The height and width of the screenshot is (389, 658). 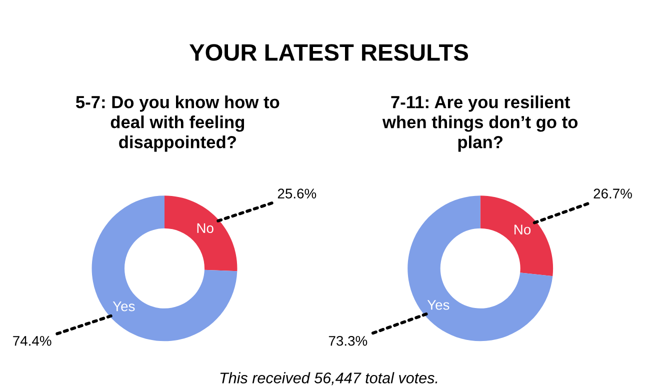 I want to click on chart-title: 5-7: Do you know how to deal with feeling disappointed?, so click(x=178, y=124).